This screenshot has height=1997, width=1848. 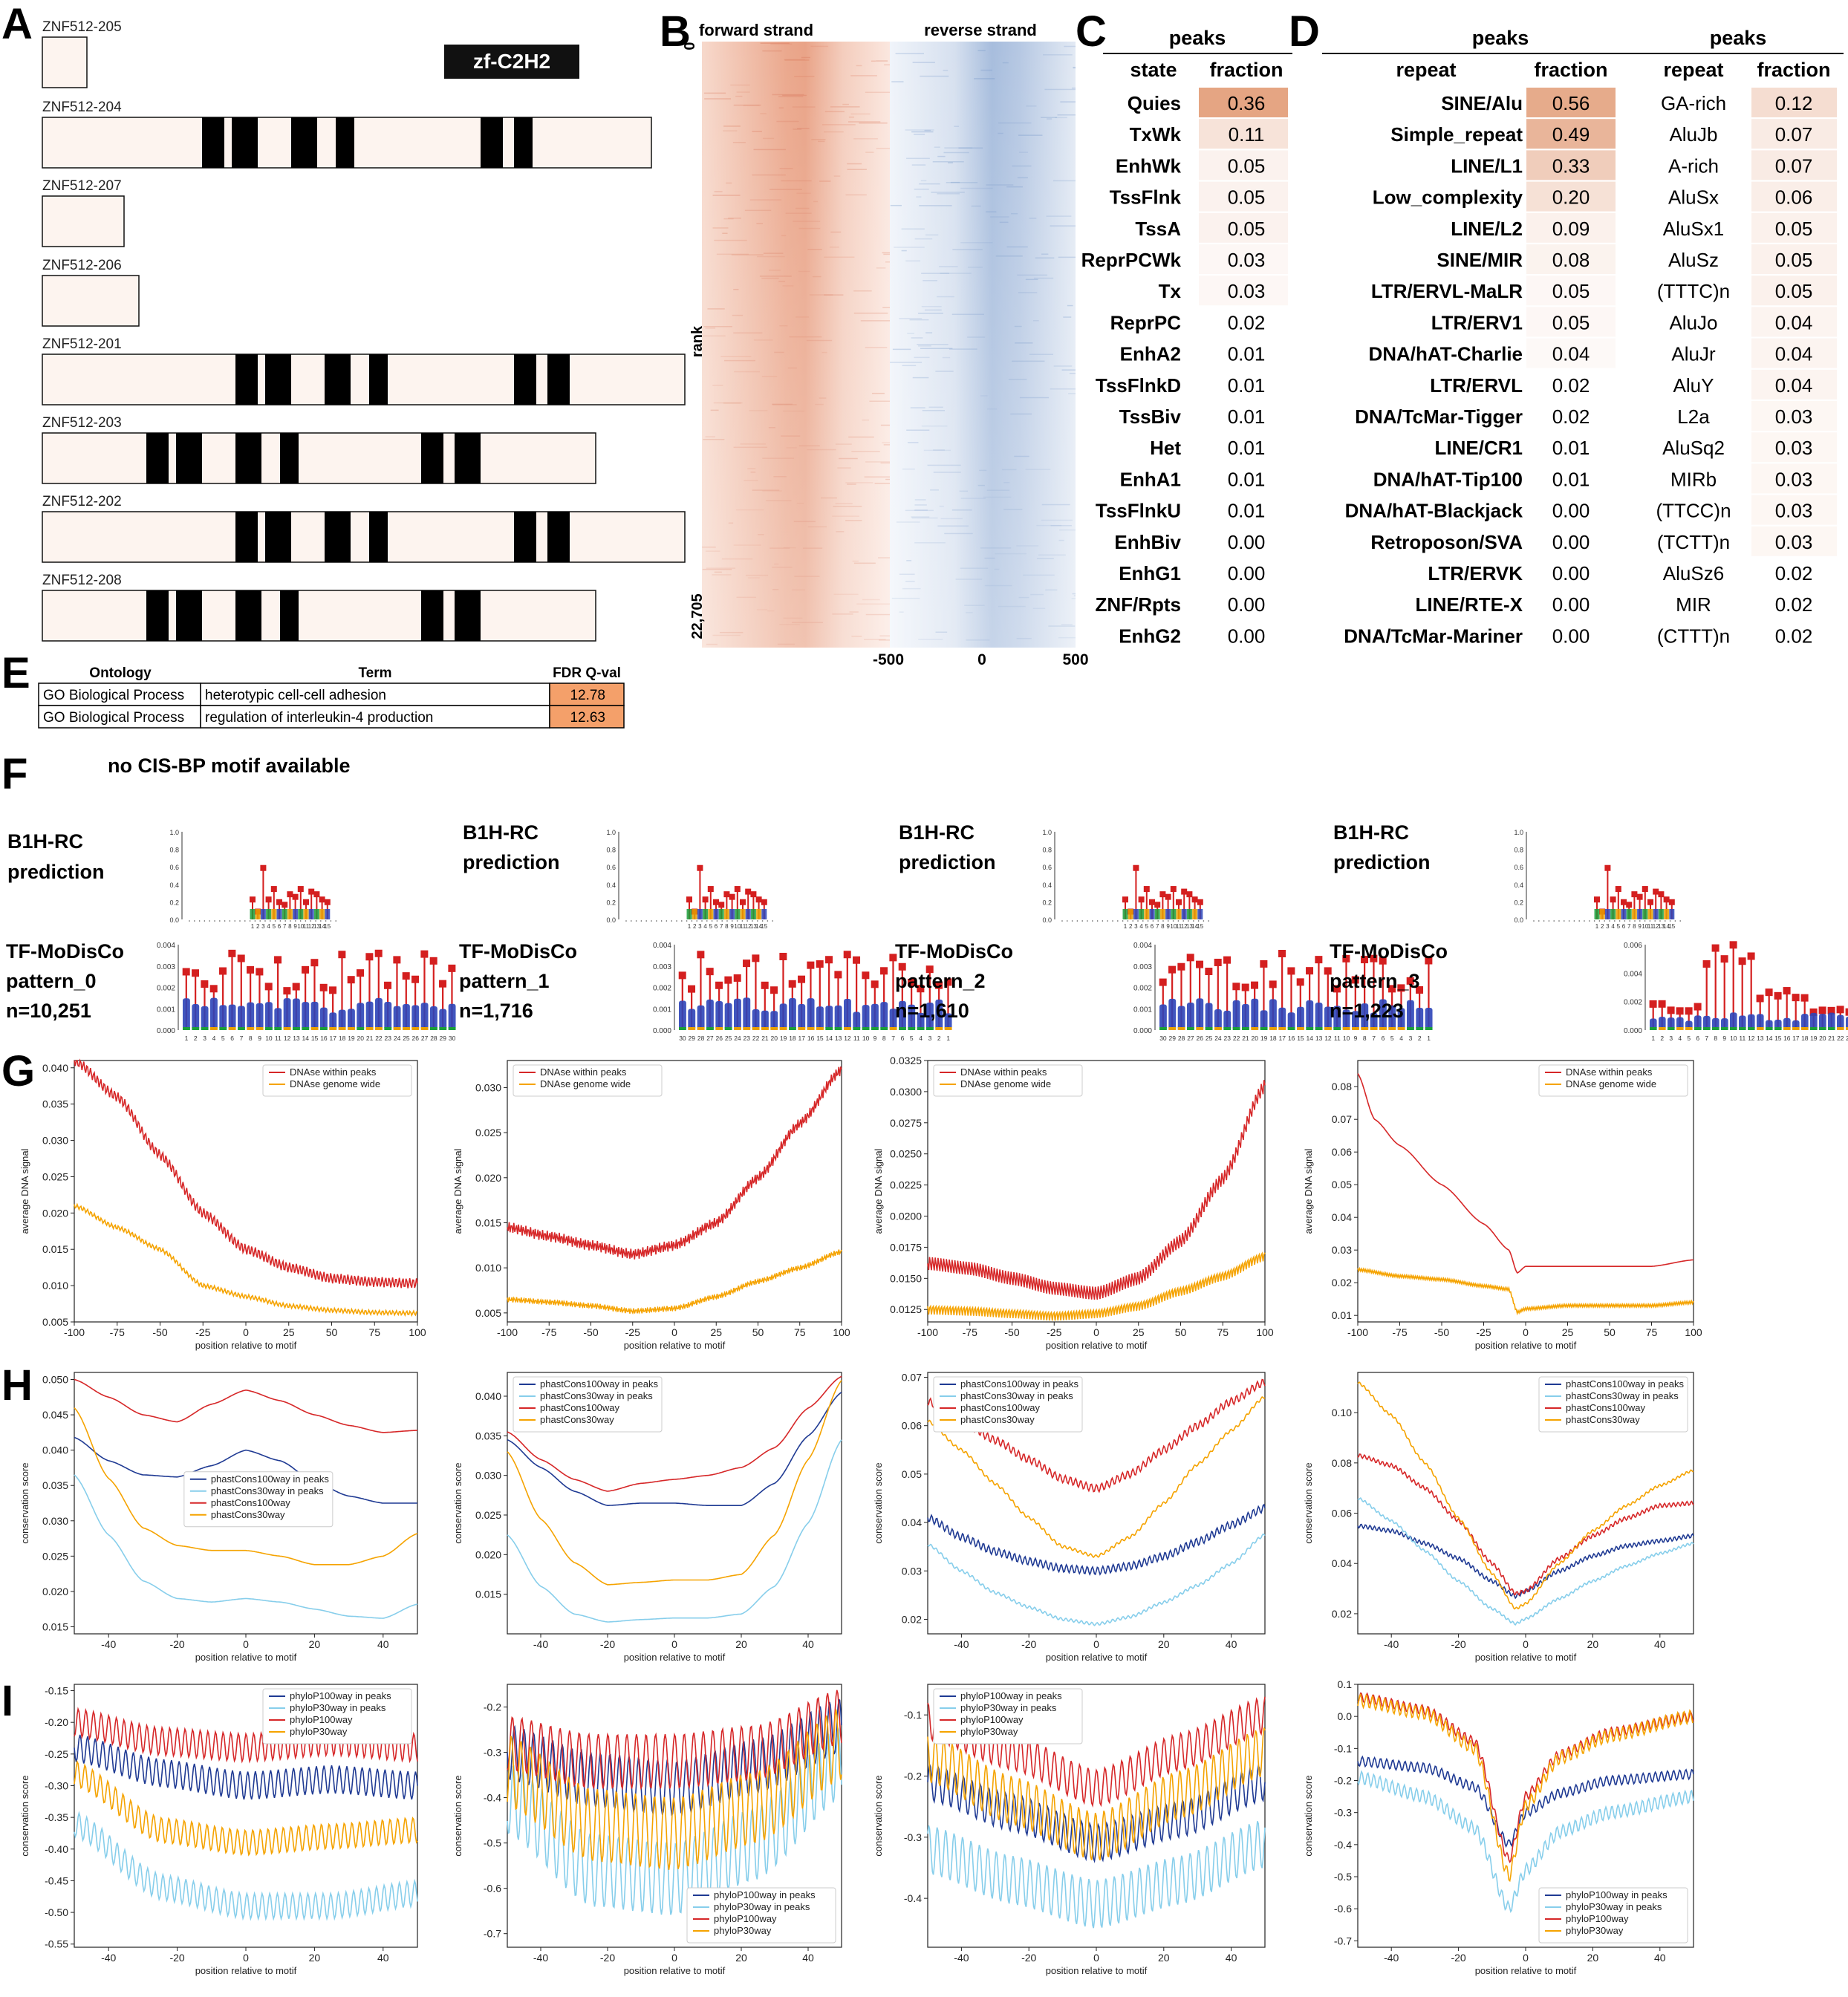 I want to click on tf-xtick-2-2: 28, so click(x=1181, y=1038).